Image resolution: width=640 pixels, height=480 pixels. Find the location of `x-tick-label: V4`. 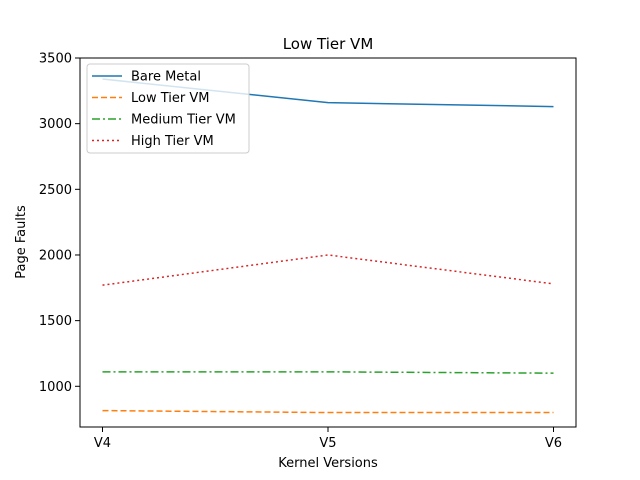

x-tick-label: V4 is located at coordinates (102, 443).